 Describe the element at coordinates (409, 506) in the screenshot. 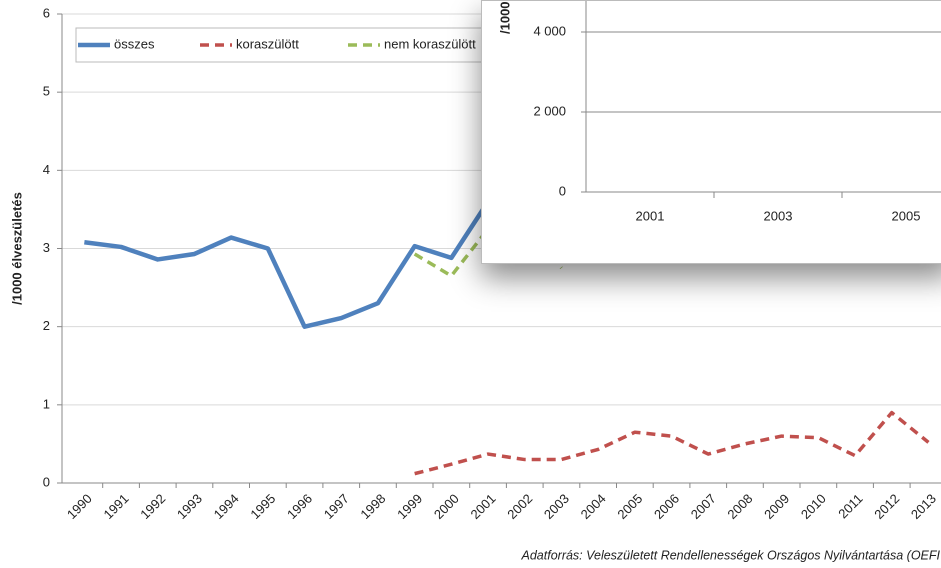

I see `x-tick-label: 1999` at that location.